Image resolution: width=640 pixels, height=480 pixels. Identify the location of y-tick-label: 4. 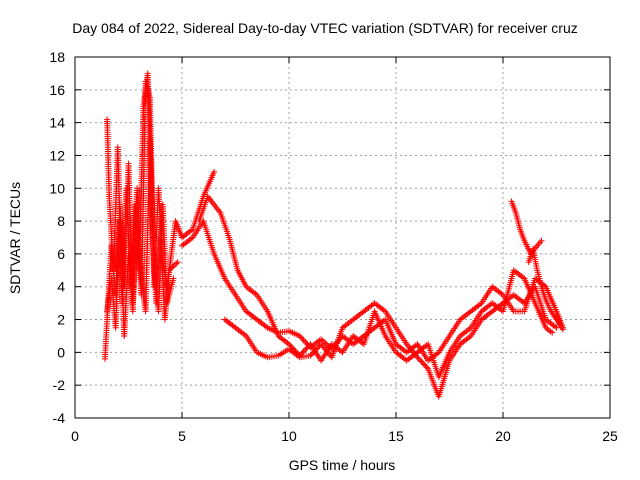
(61, 287).